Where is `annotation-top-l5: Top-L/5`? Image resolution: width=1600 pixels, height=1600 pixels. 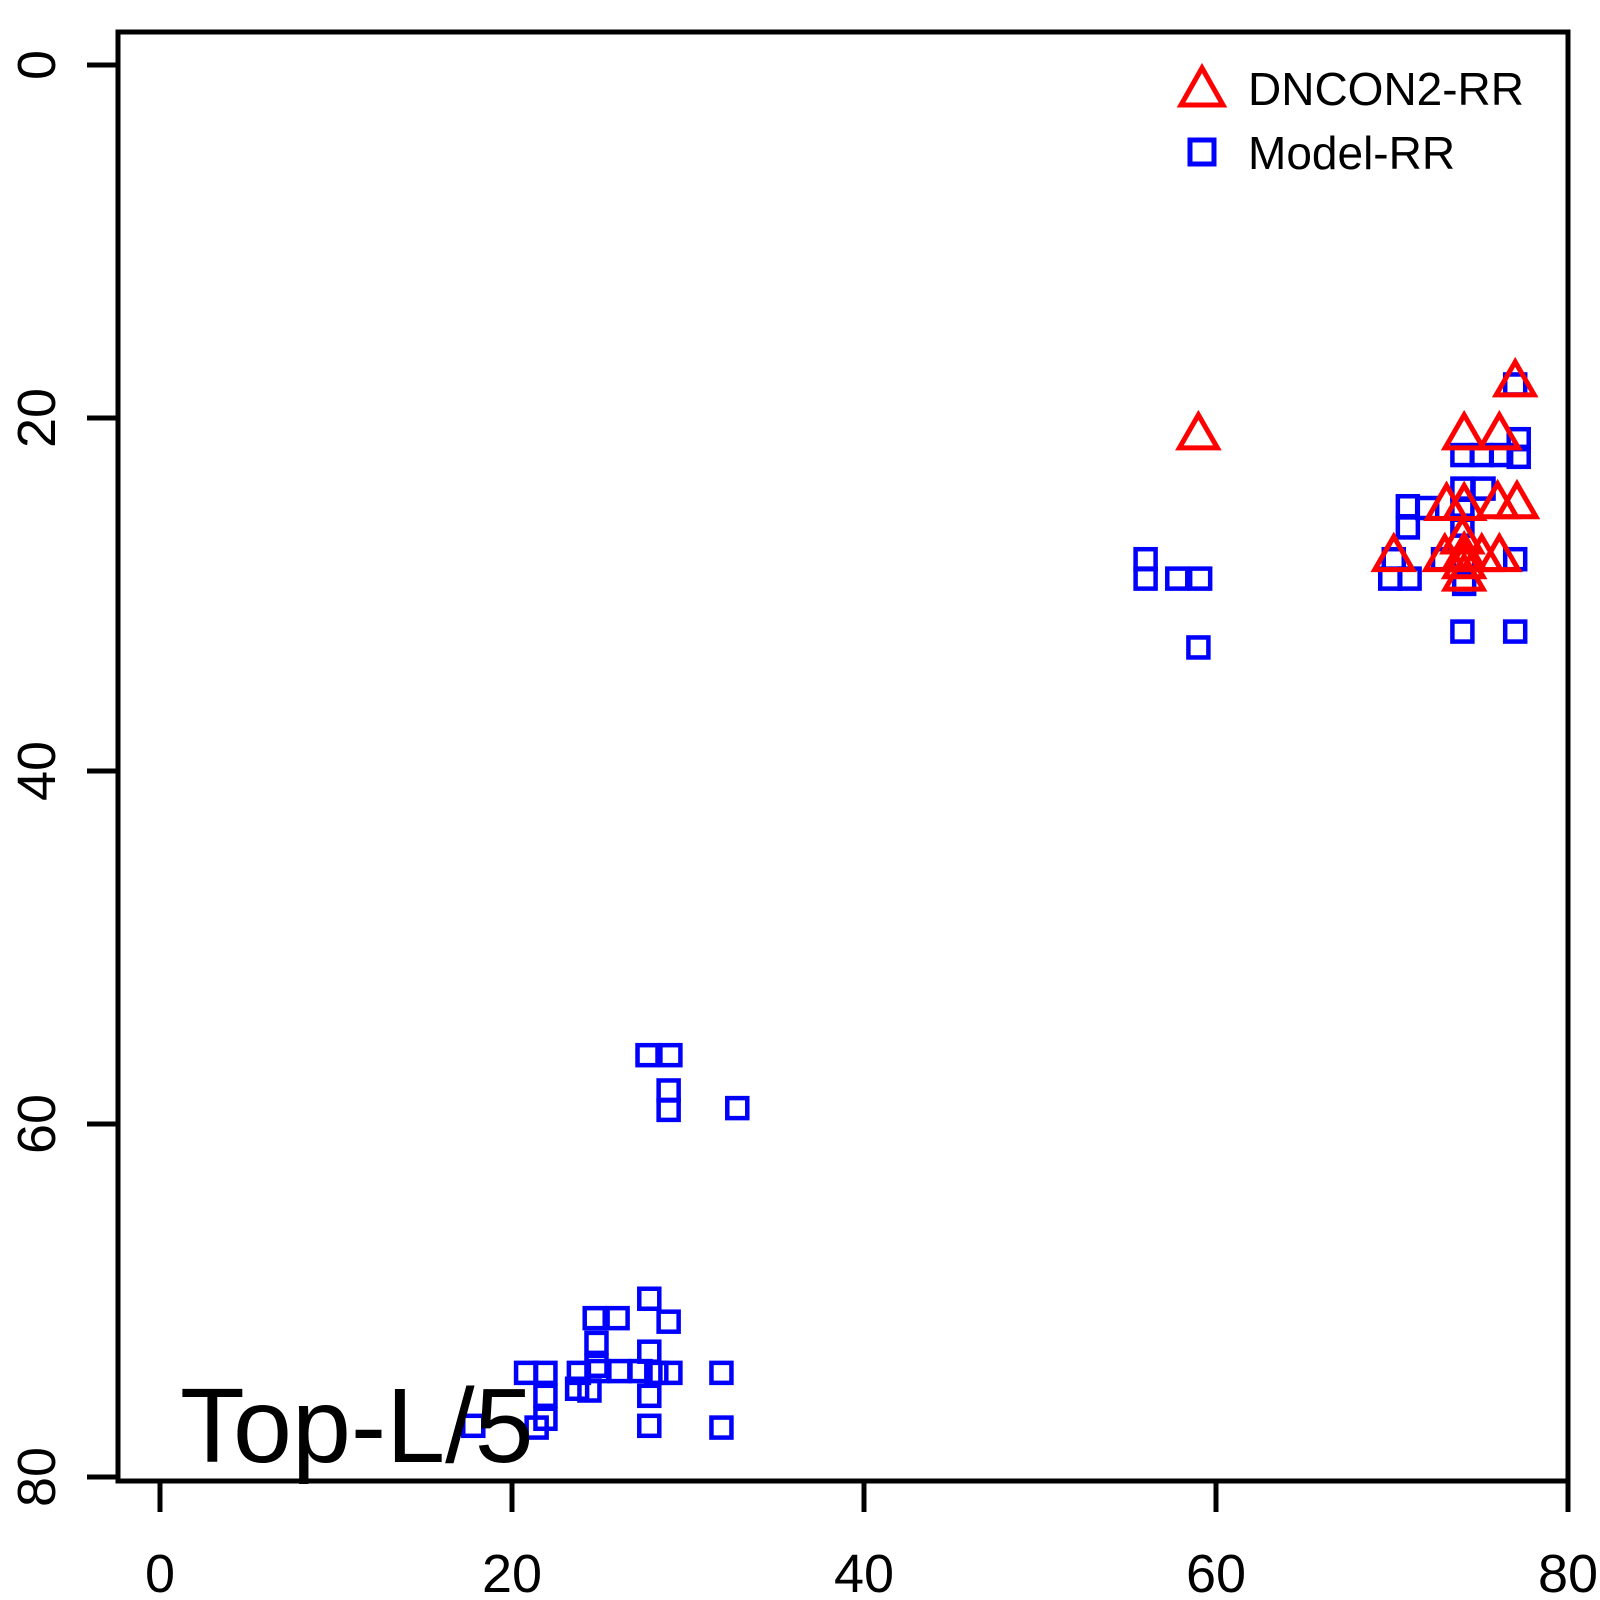
annotation-top-l5: Top-L/5 is located at coordinates (357, 1426).